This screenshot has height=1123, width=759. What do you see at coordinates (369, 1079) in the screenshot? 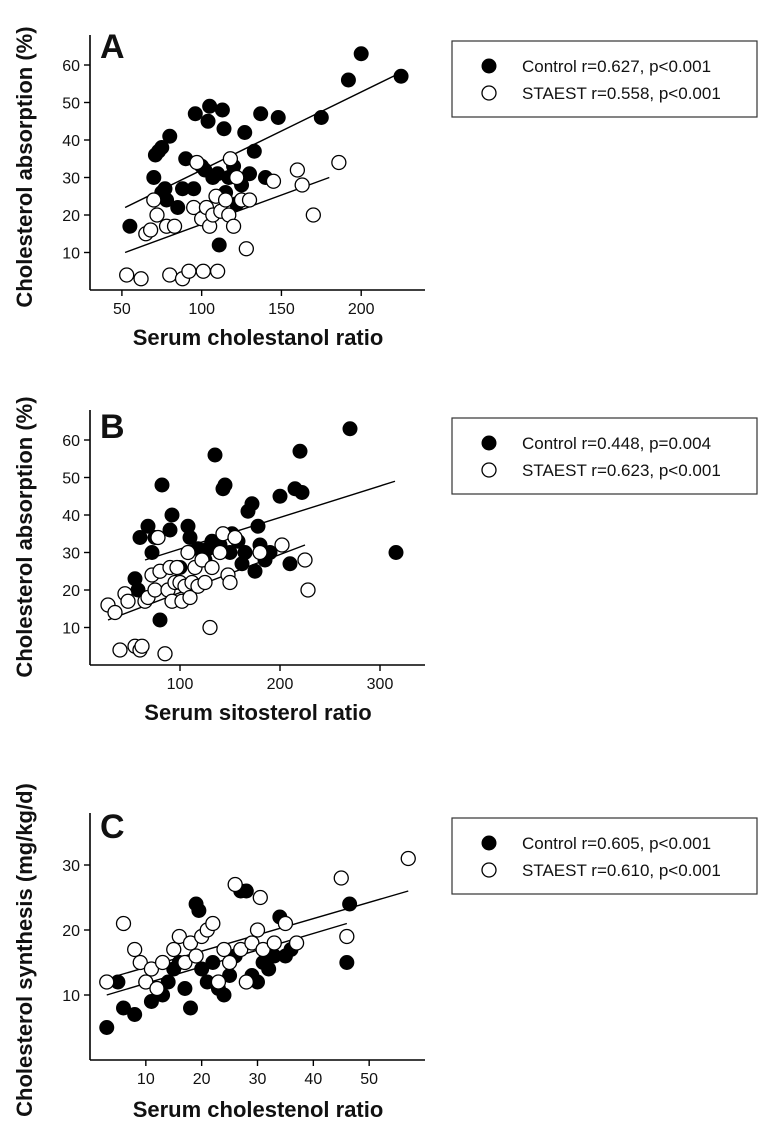
I see `x-tick-label: 50` at bounding box center [369, 1079].